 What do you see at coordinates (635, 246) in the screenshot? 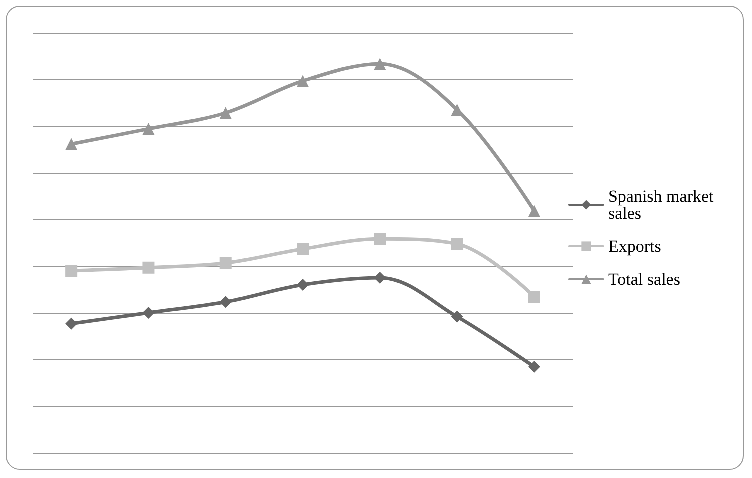
I see `legend-label: Exports` at bounding box center [635, 246].